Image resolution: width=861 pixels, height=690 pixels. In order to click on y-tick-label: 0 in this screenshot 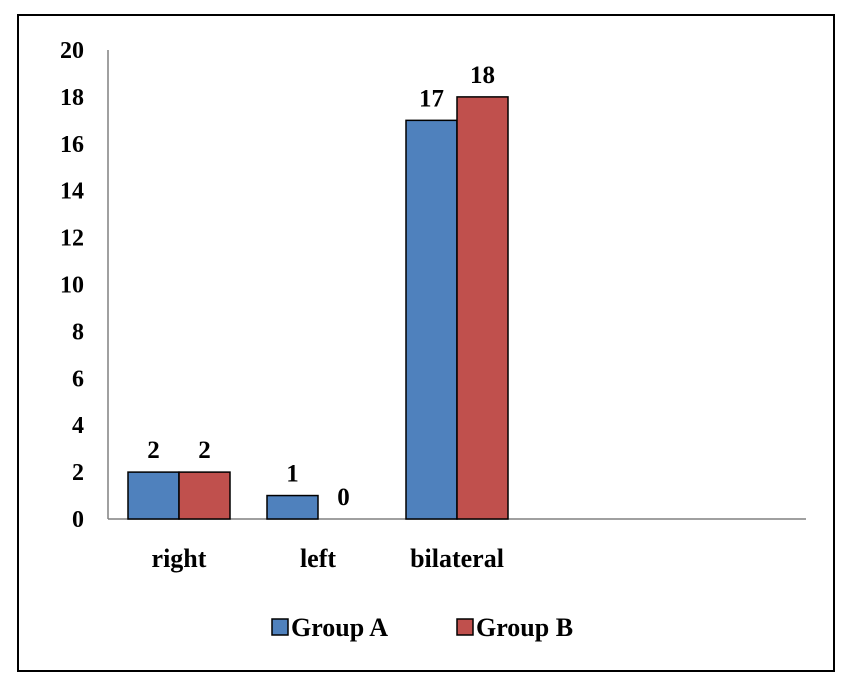, I will do `click(78, 520)`.